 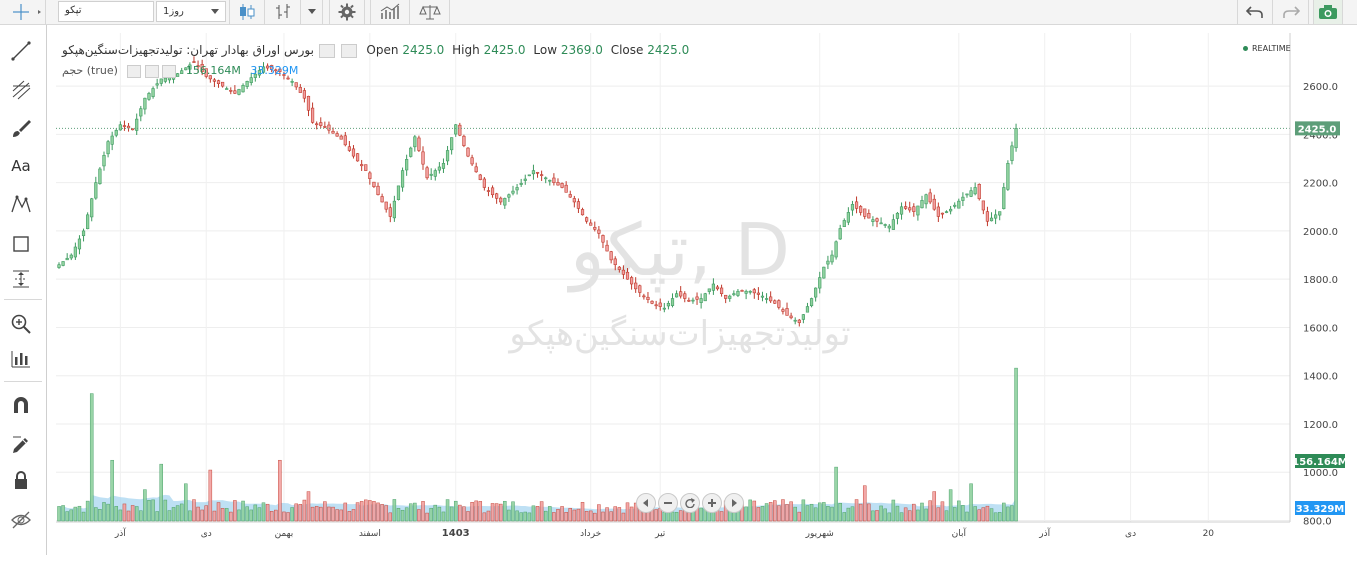 I want to click on close-label: Close, so click(x=627, y=50).